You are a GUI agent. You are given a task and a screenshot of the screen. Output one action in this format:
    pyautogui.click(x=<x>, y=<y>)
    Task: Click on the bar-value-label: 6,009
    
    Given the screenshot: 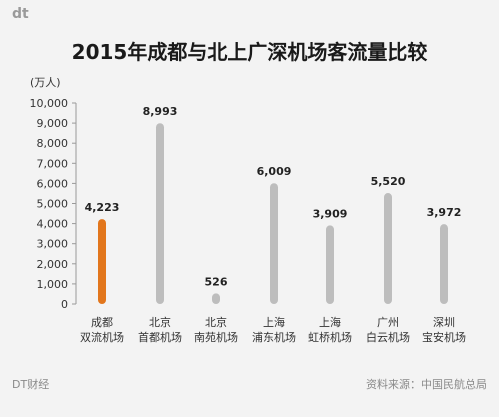 What is the action you would take?
    pyautogui.click(x=274, y=171)
    